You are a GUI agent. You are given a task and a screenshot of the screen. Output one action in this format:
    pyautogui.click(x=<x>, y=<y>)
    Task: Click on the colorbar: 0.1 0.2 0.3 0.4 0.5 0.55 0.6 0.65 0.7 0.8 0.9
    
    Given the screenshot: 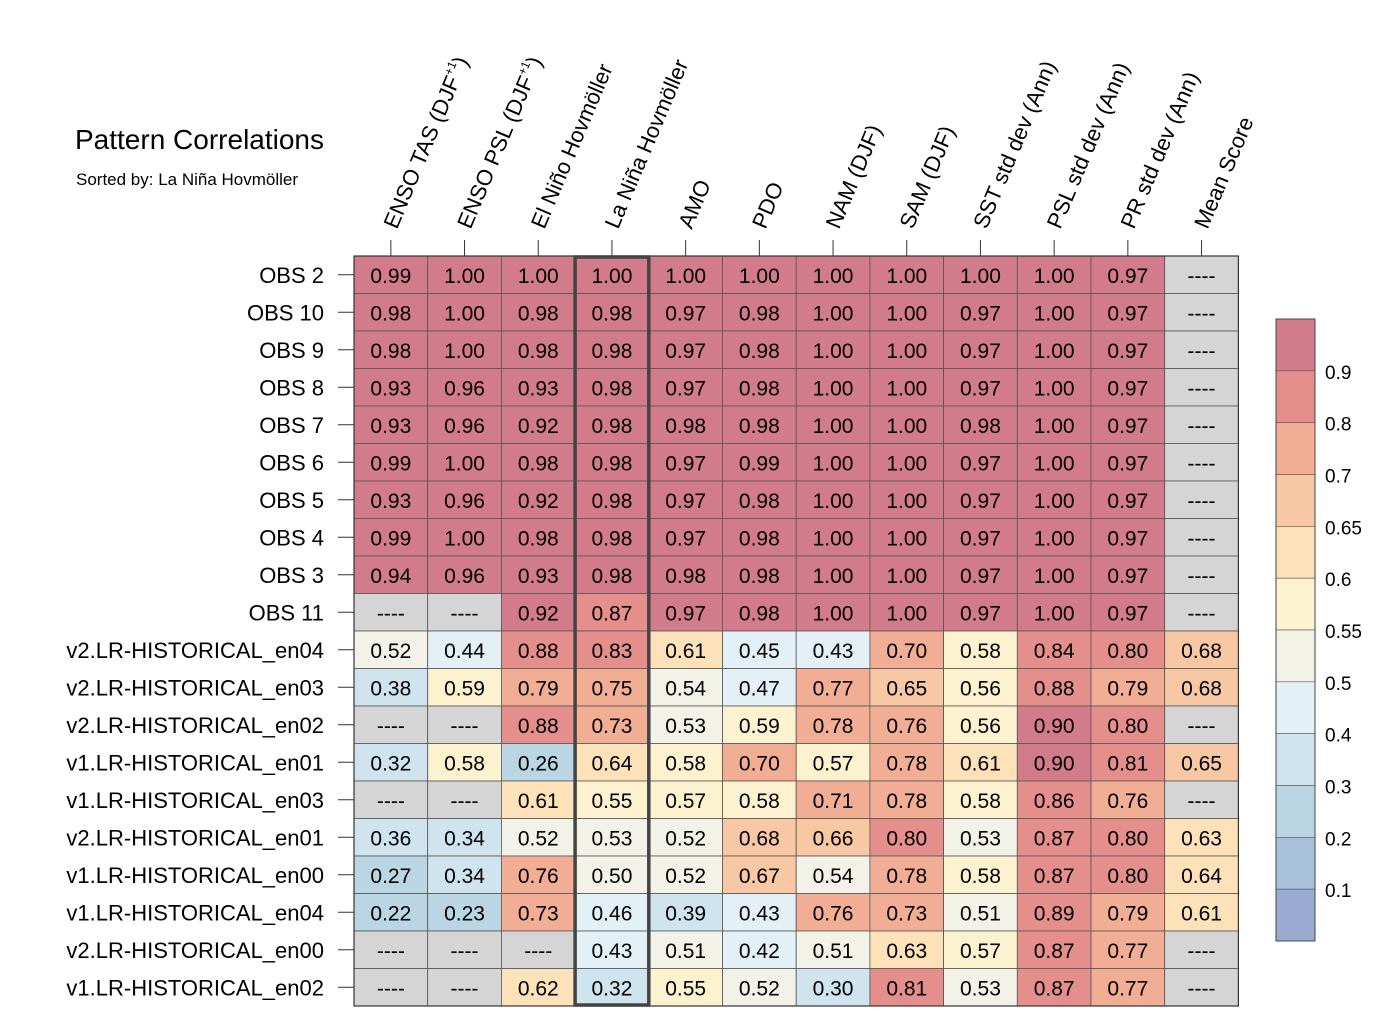 What is the action you would take?
    pyautogui.click(x=1318, y=630)
    